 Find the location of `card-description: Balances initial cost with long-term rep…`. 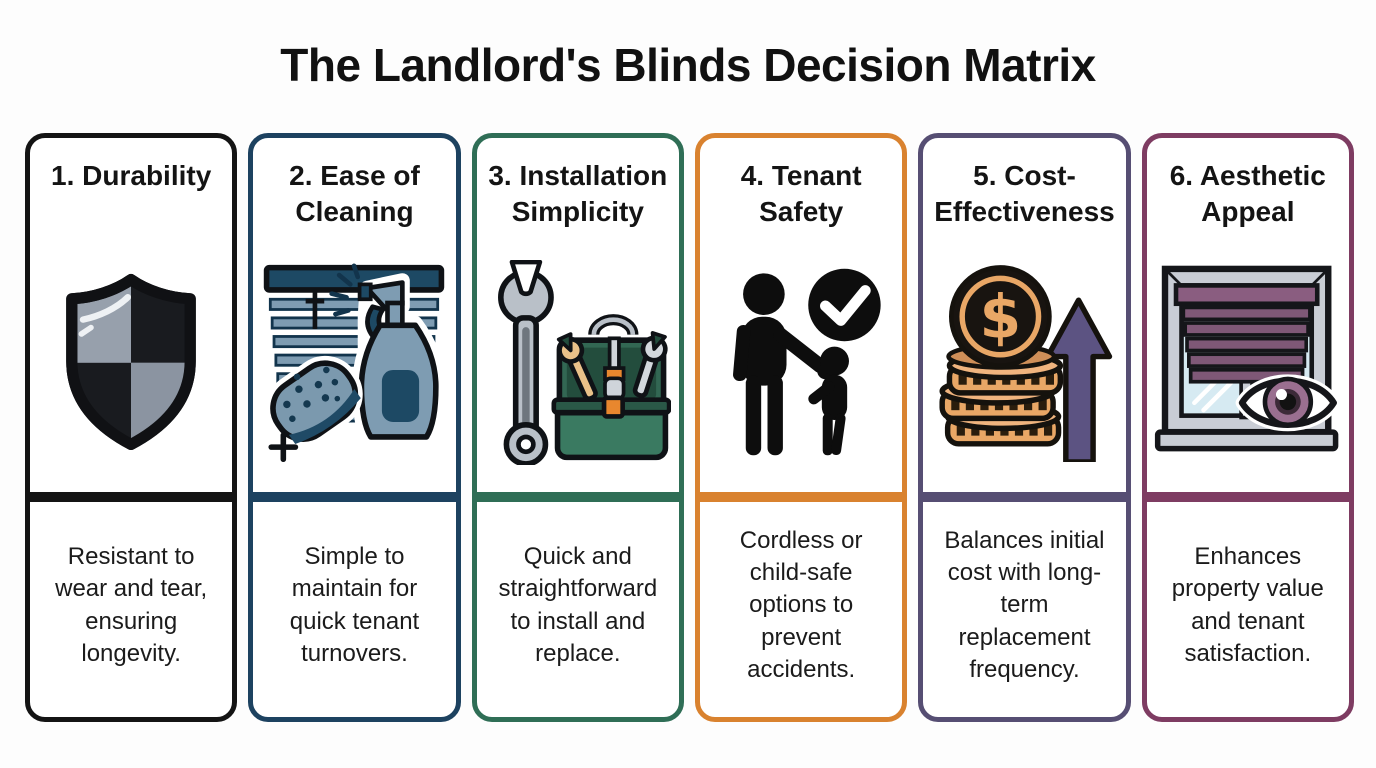

card-description: Balances initial cost with long-term rep… is located at coordinates (1024, 605).